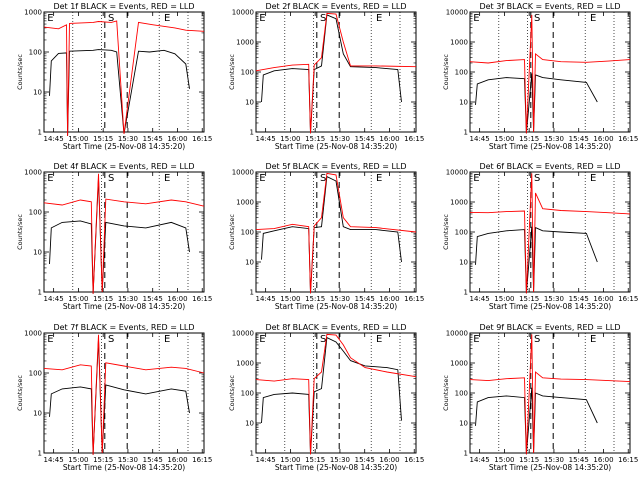 The image size is (640, 480). I want to click on panel-title: Det 8f BLACK = Events, RED = LLD, so click(335, 327).